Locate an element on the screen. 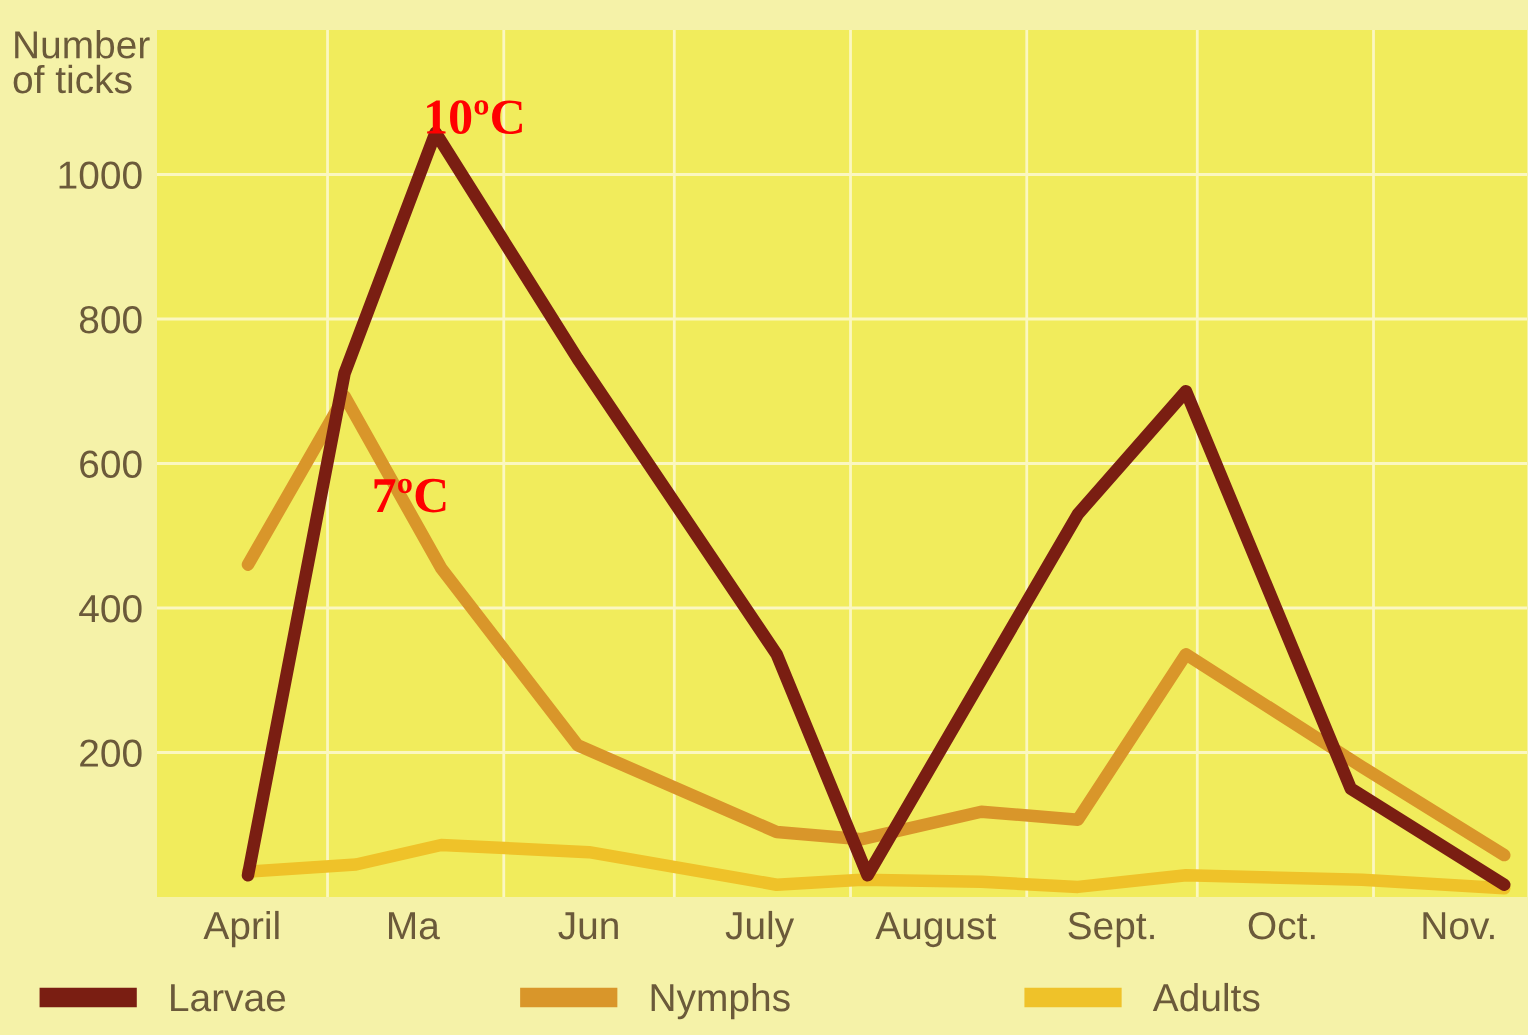 The height and width of the screenshot is (1035, 1528). y-axis-title: Number of ticks is located at coordinates (81, 62).